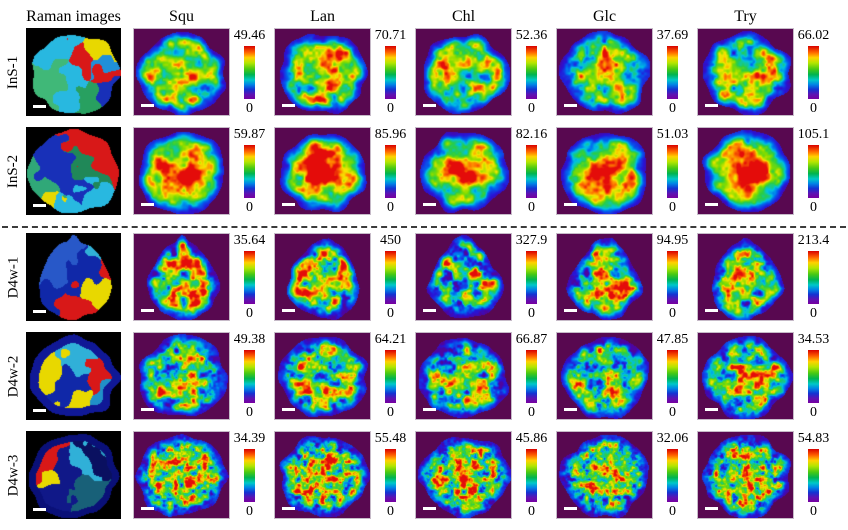  I want to click on heatmap-panel: 35.64 0, so click(201, 277).